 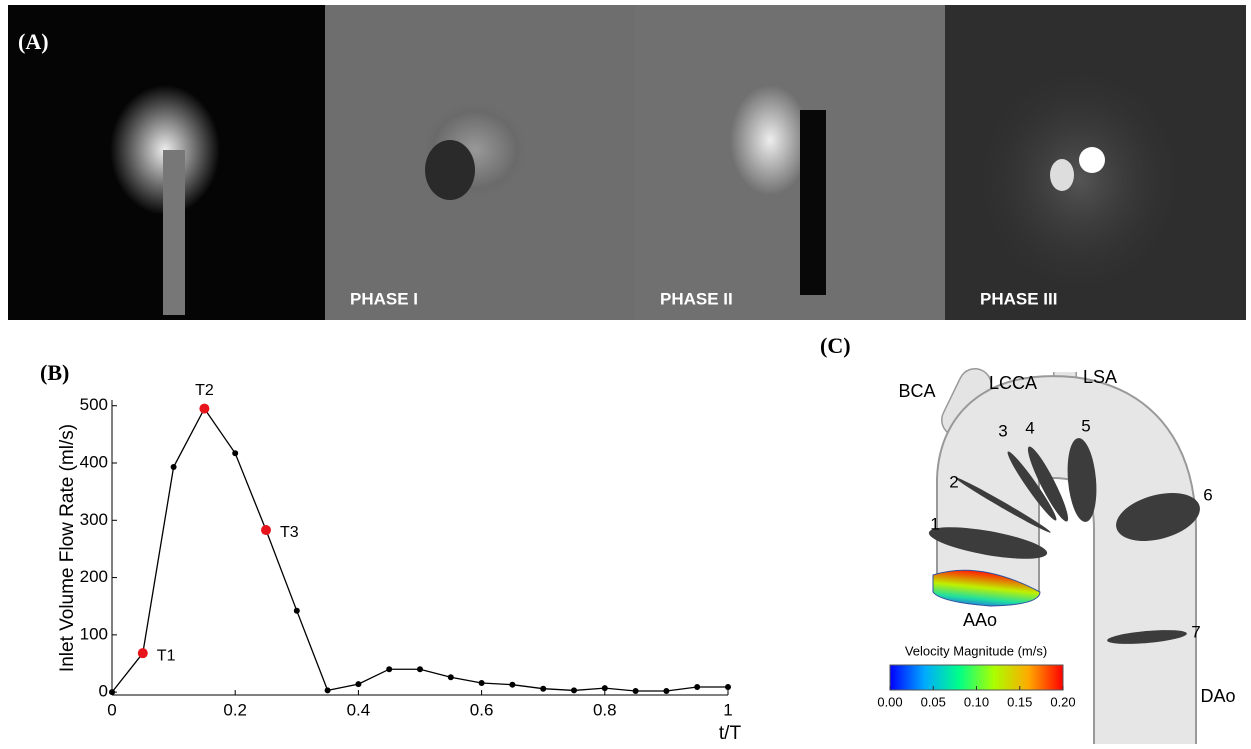 What do you see at coordinates (730, 733) in the screenshot?
I see `x-axis-label: t/T` at bounding box center [730, 733].